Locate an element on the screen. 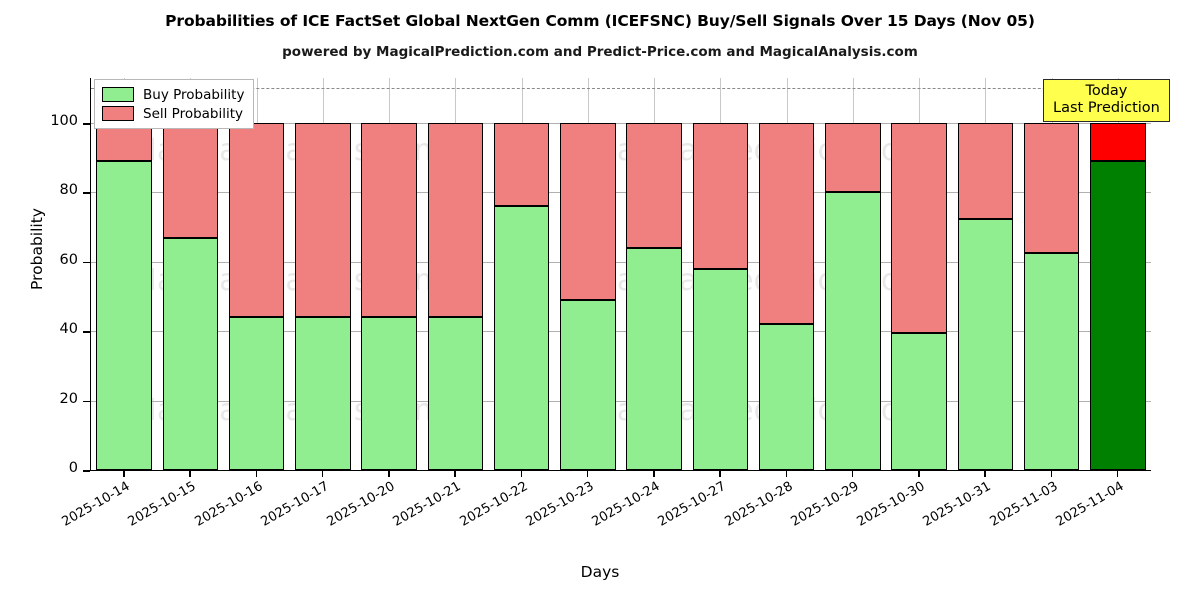 The image size is (1200, 600). legend-label-buy: Buy Probability is located at coordinates (194, 94).